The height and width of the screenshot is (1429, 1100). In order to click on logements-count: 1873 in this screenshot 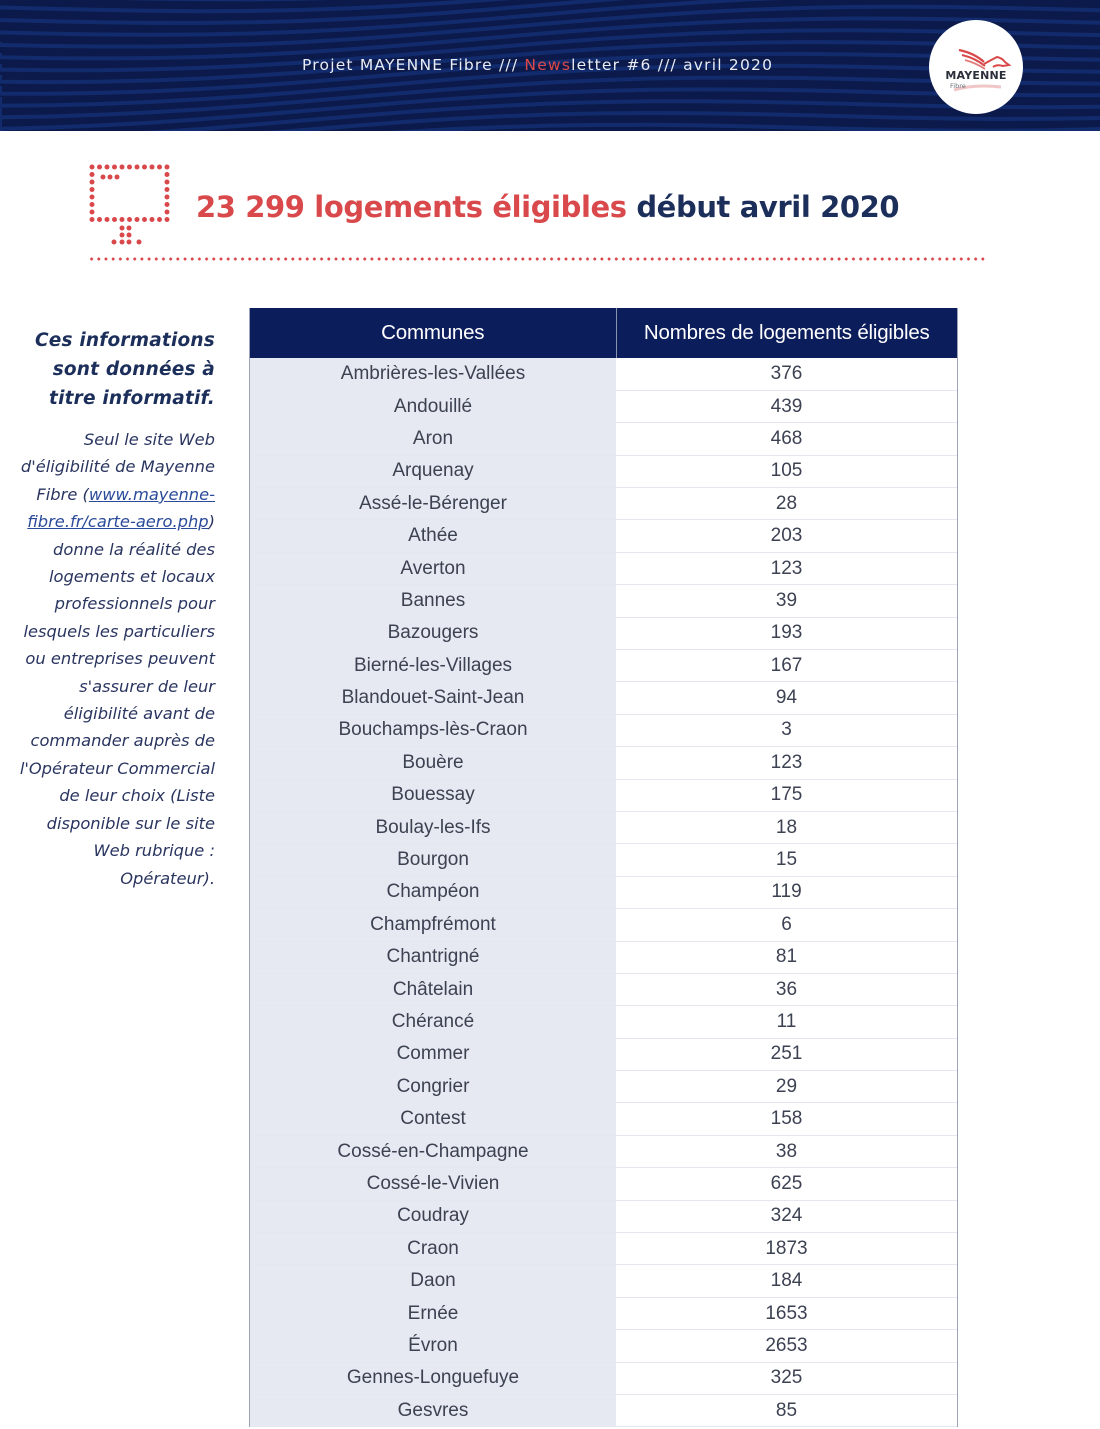, I will do `click(786, 1249)`.